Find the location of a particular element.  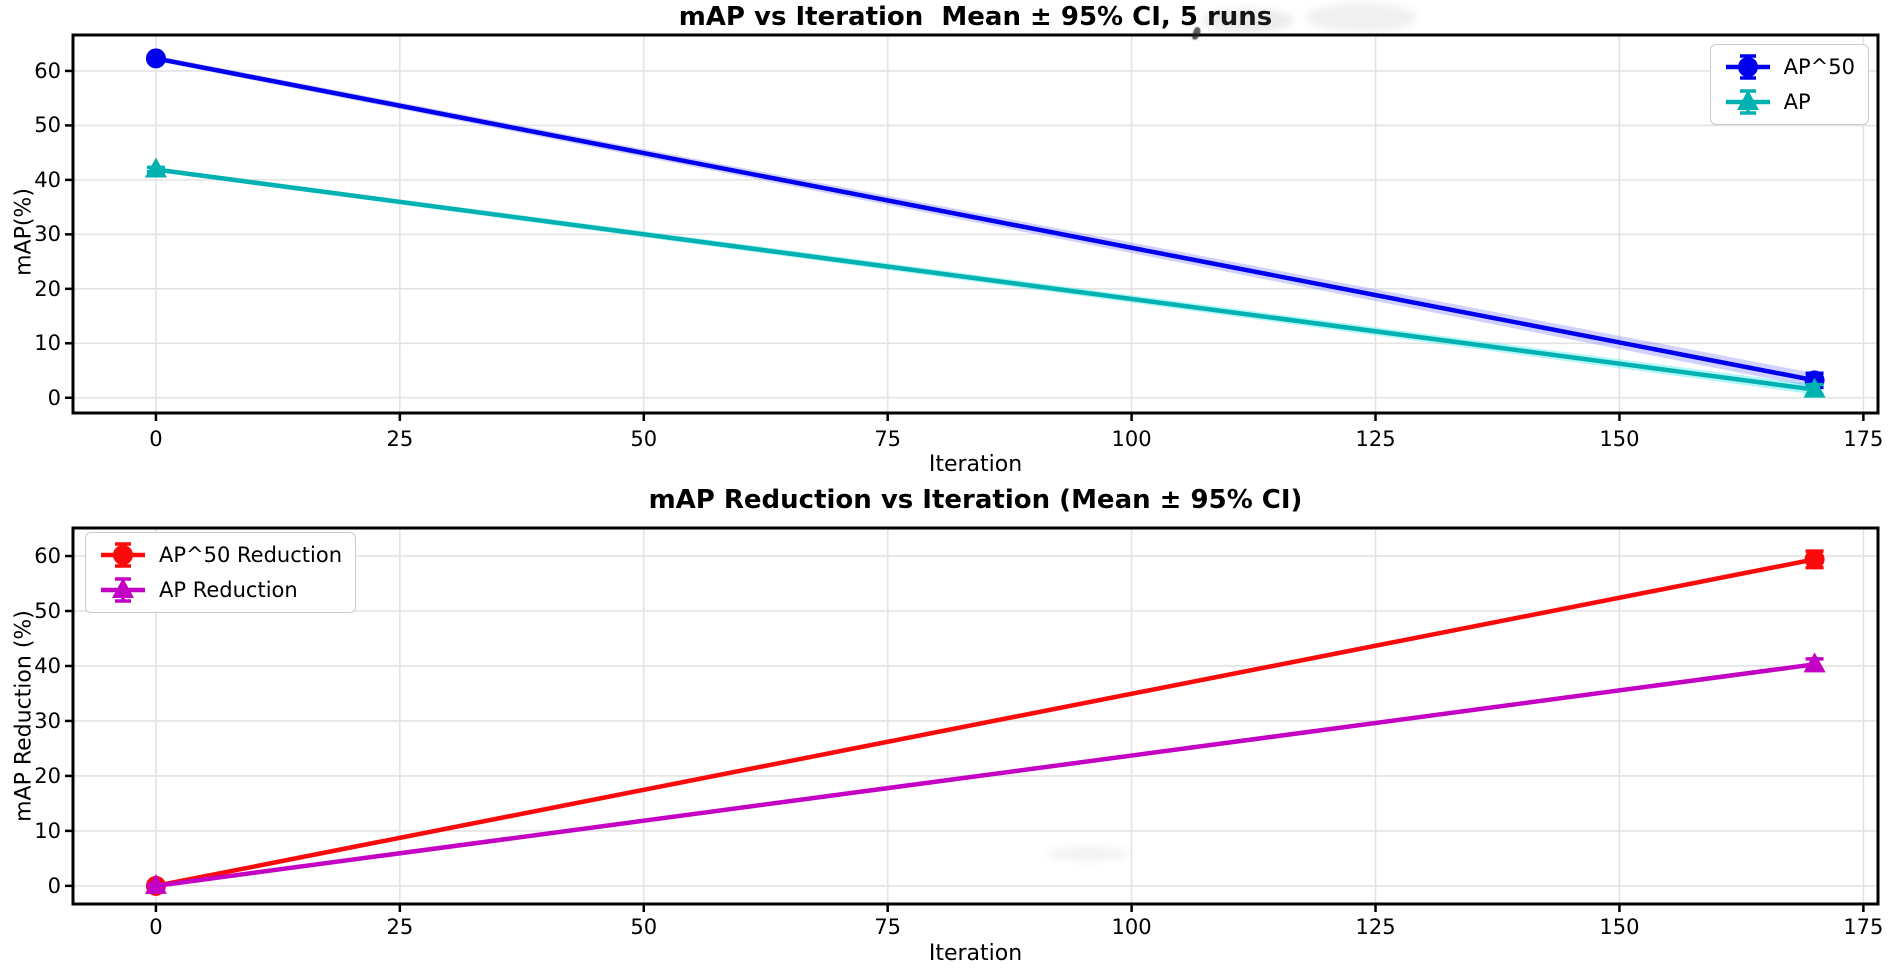

chart-title-top: mAP vs Iteration Mean ± 95% CI, 5 runs is located at coordinates (975, 17).